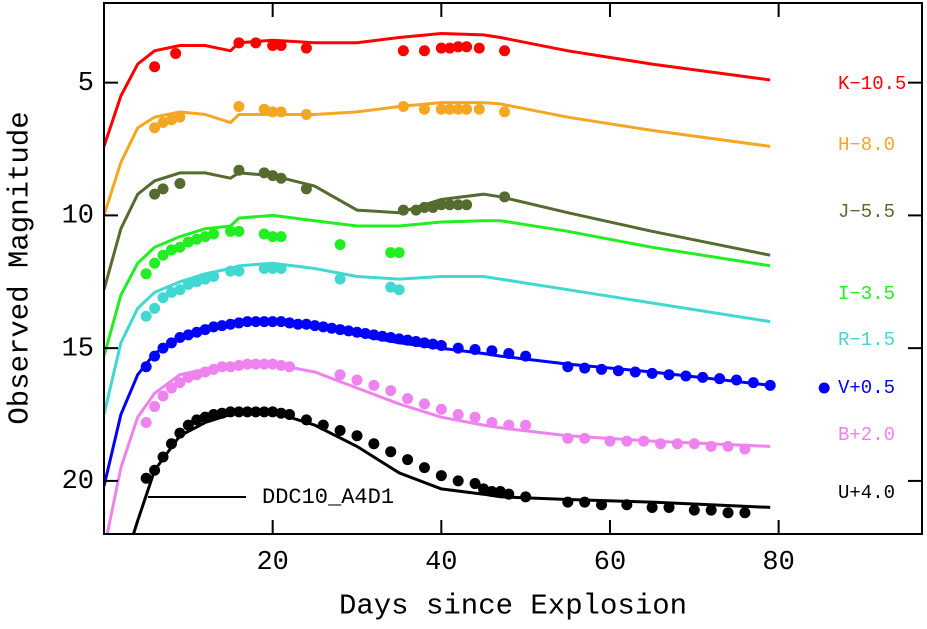 The width and height of the screenshot is (927, 629). Describe the element at coordinates (86, 84) in the screenshot. I see `y-tick-label: 5` at that location.